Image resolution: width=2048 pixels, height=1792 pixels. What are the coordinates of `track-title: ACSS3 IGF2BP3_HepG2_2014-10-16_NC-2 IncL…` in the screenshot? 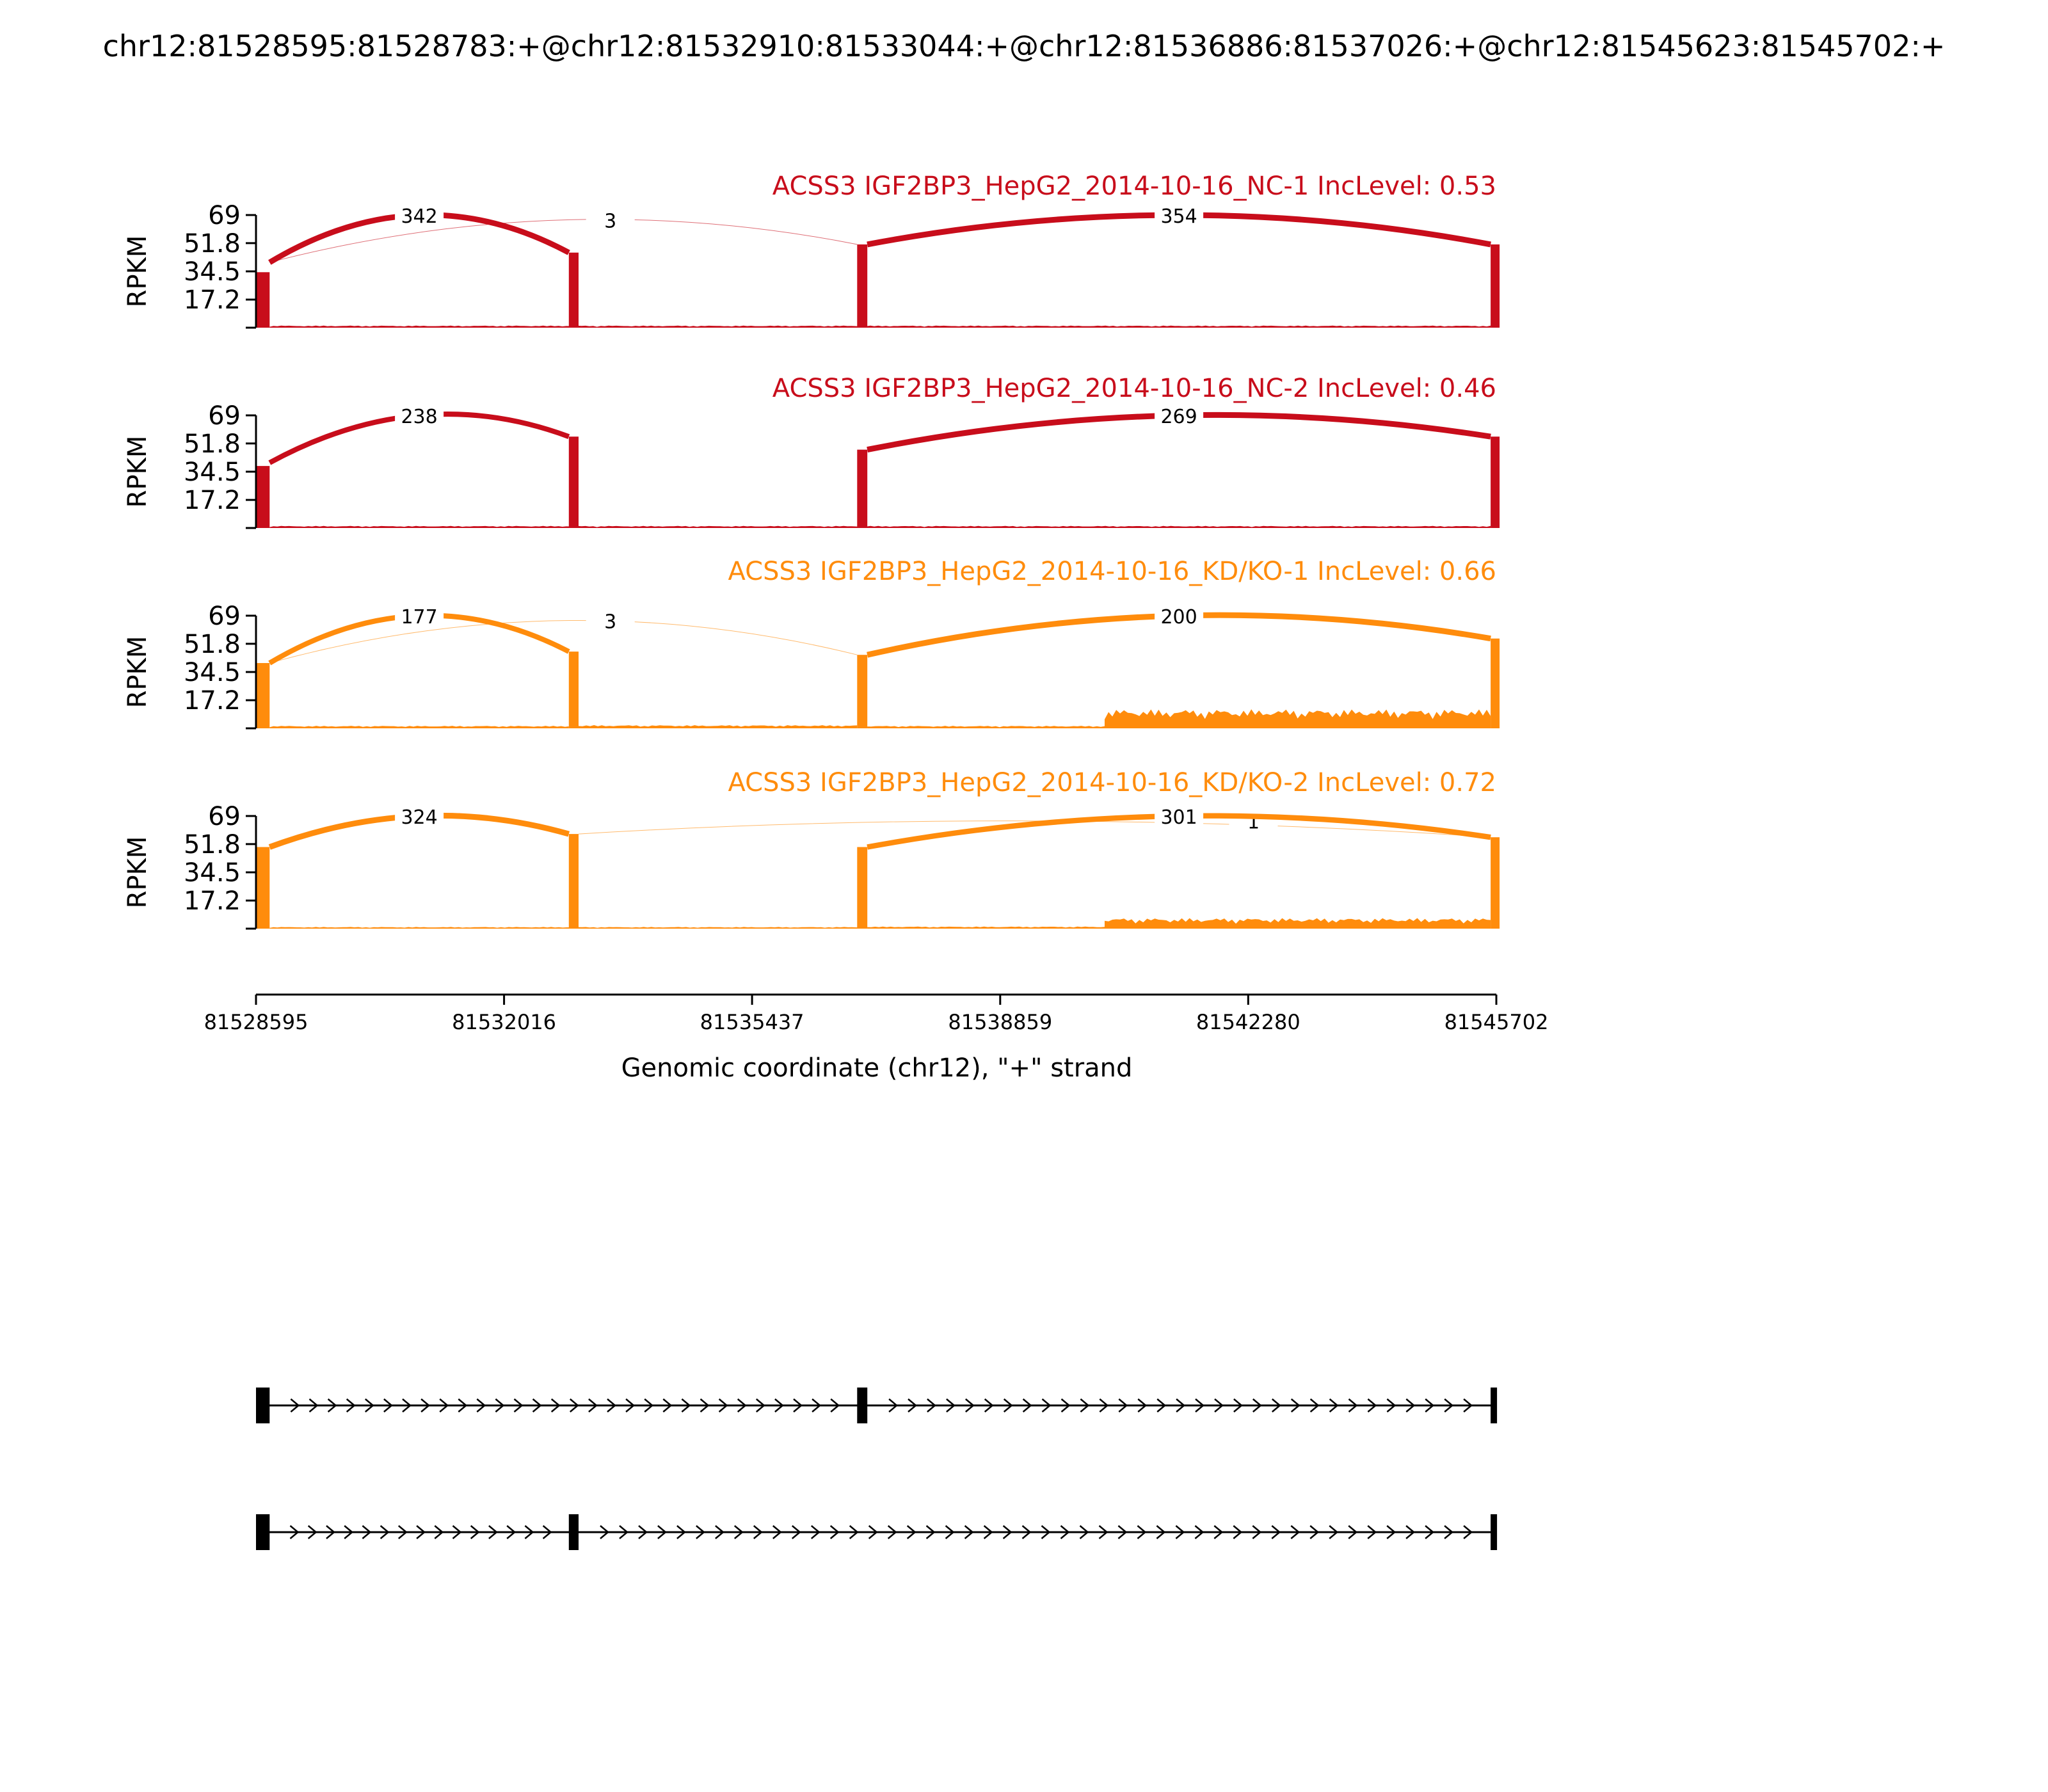 It's located at (1134, 388).